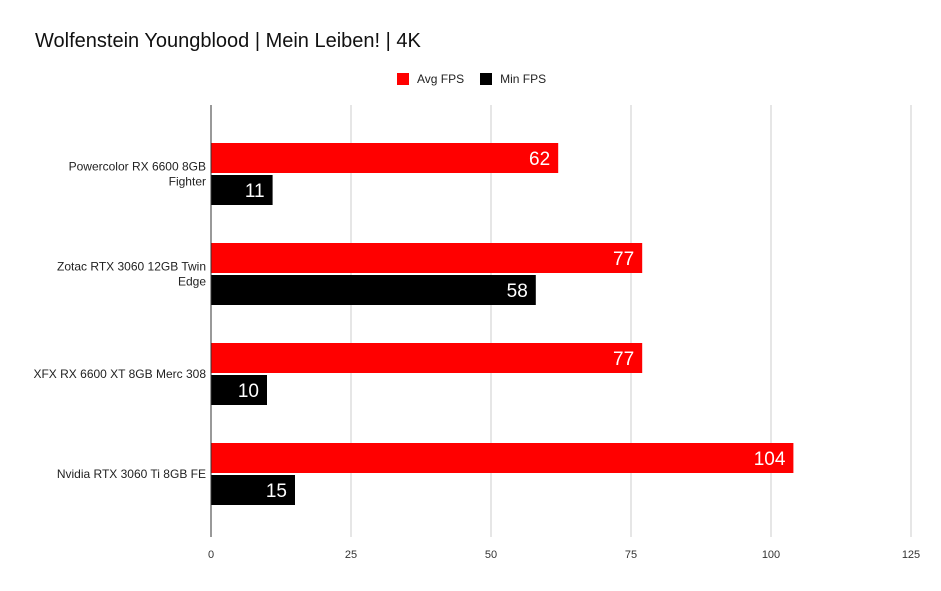  What do you see at coordinates (517, 291) in the screenshot?
I see `bar-data-label: 58` at bounding box center [517, 291].